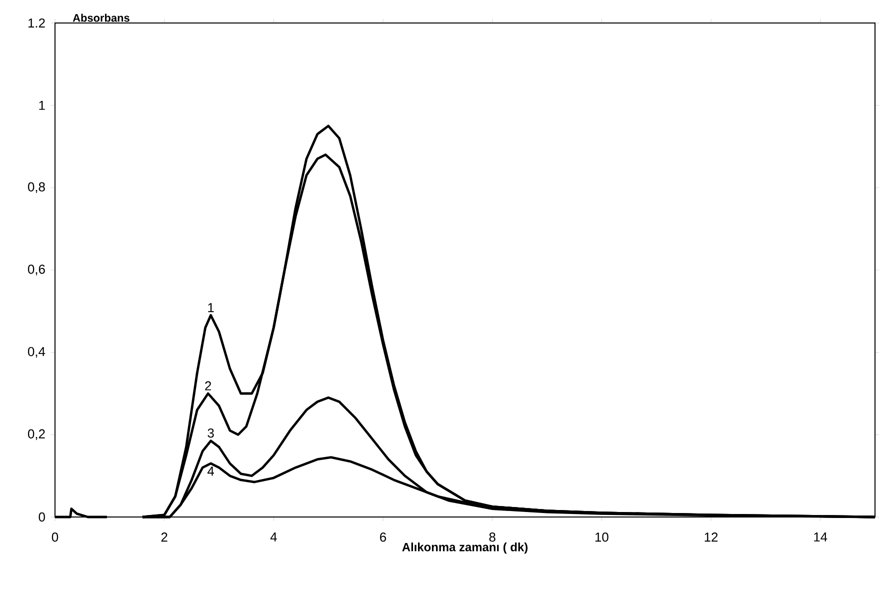 The width and height of the screenshot is (886, 606). I want to click on series-label: 1, so click(211, 307).